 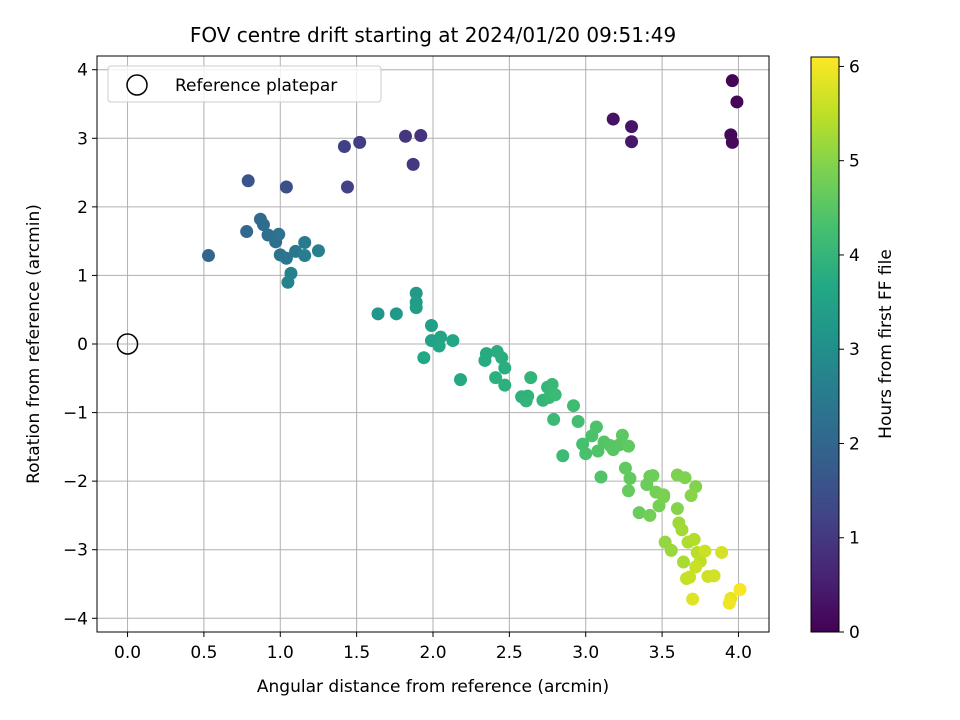 What do you see at coordinates (82, 139) in the screenshot?
I see `y-tick-label: 3` at bounding box center [82, 139].